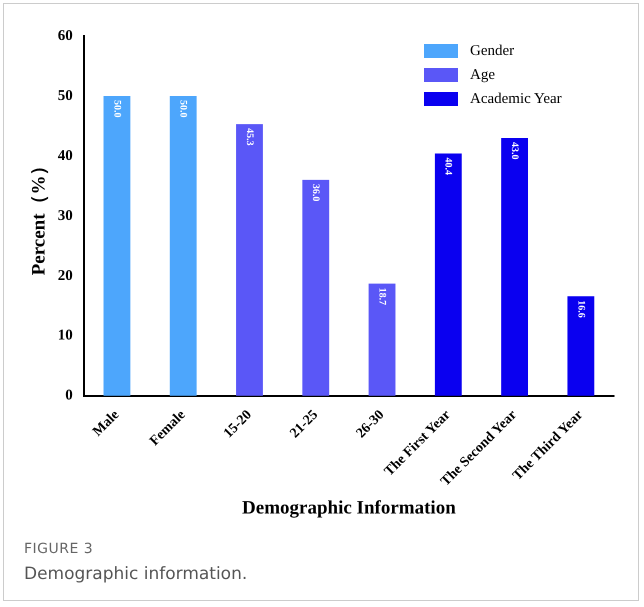 Image resolution: width=644 pixels, height=607 pixels. What do you see at coordinates (492, 50) in the screenshot?
I see `legend-label: Gender` at bounding box center [492, 50].